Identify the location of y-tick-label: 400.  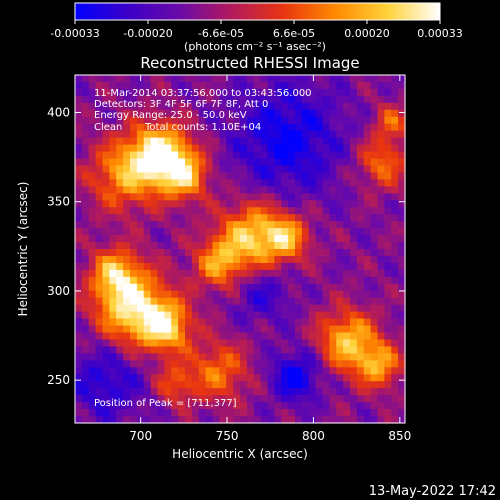
(58, 112).